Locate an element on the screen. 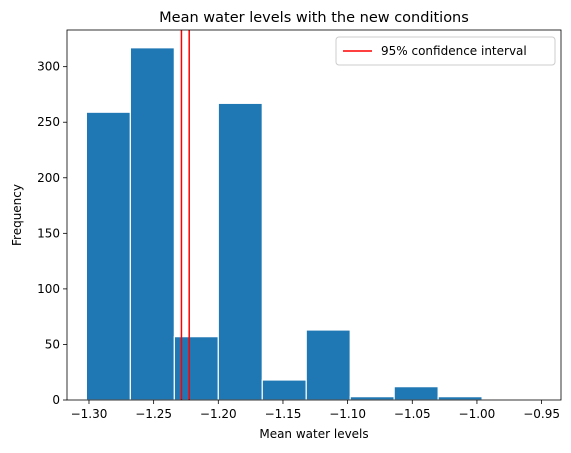  legend: 95% confidence interval is located at coordinates (445, 51).